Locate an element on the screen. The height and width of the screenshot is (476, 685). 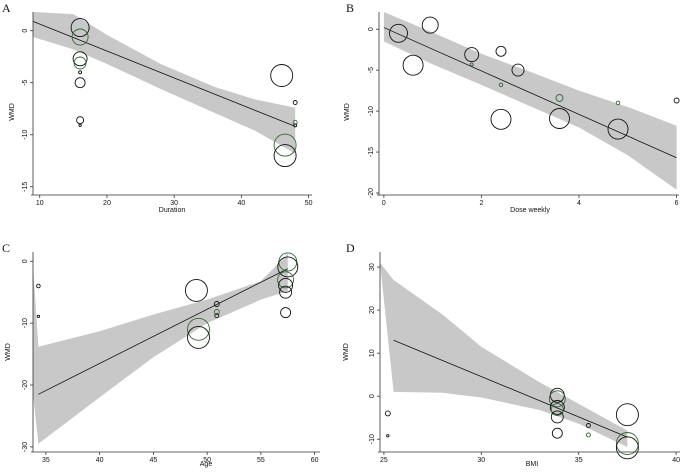
x-axis-title-a: Duration is located at coordinates (172, 210).